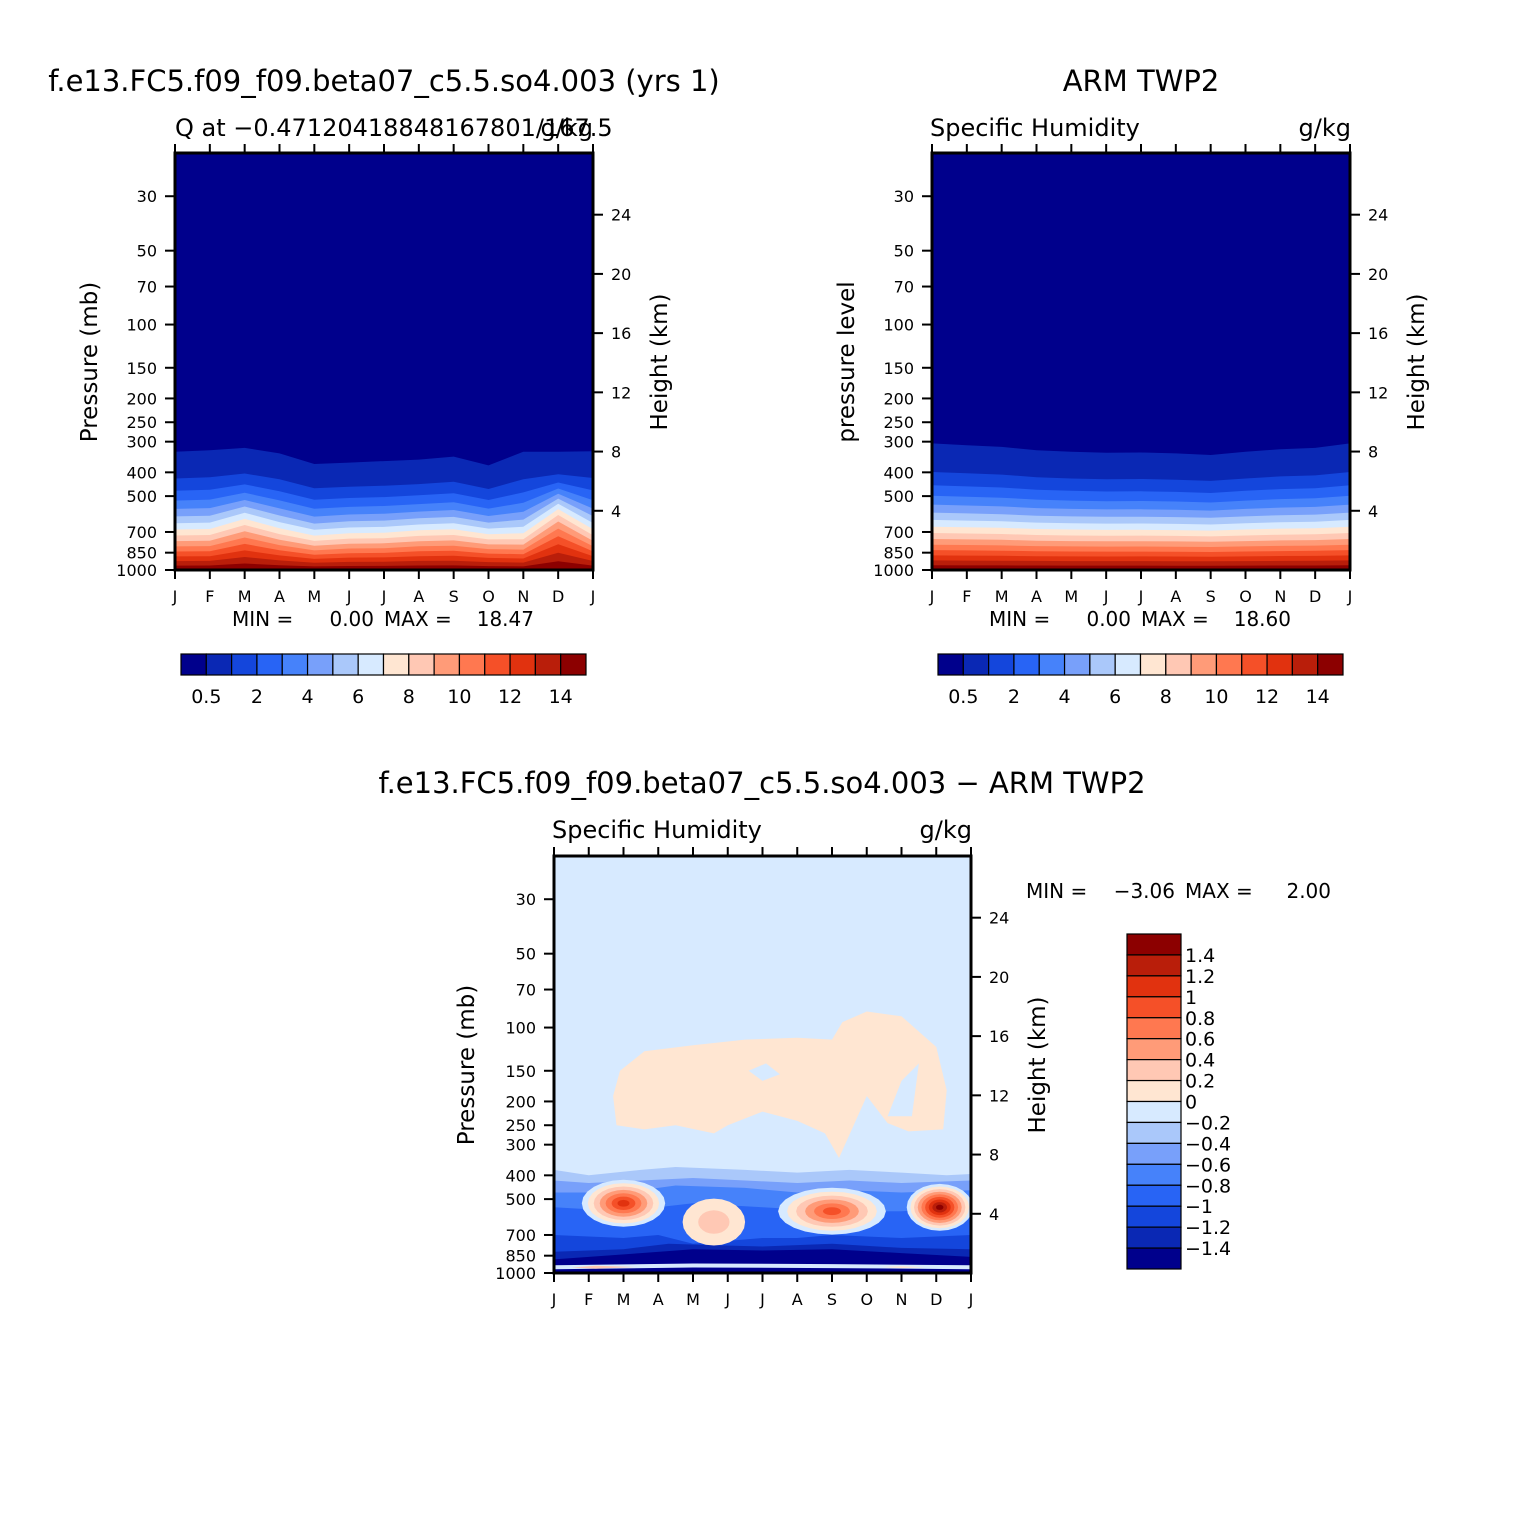 Image resolution: width=1524 pixels, height=1524 pixels. What do you see at coordinates (1108, 619) in the screenshot?
I see `panel-obs-min-value: 0.00` at bounding box center [1108, 619].